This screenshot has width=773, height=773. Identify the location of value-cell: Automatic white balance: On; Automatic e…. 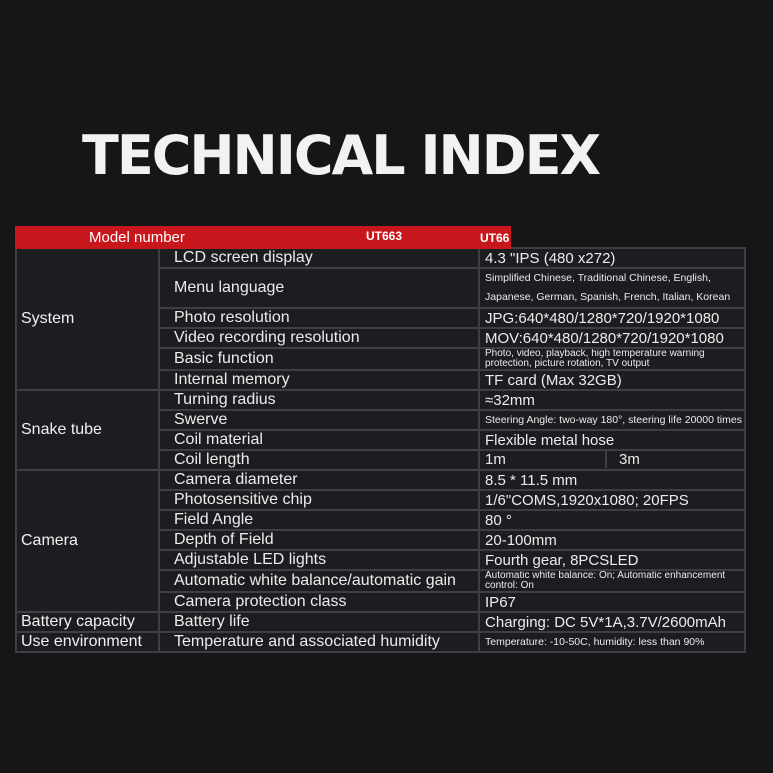
(612, 581).